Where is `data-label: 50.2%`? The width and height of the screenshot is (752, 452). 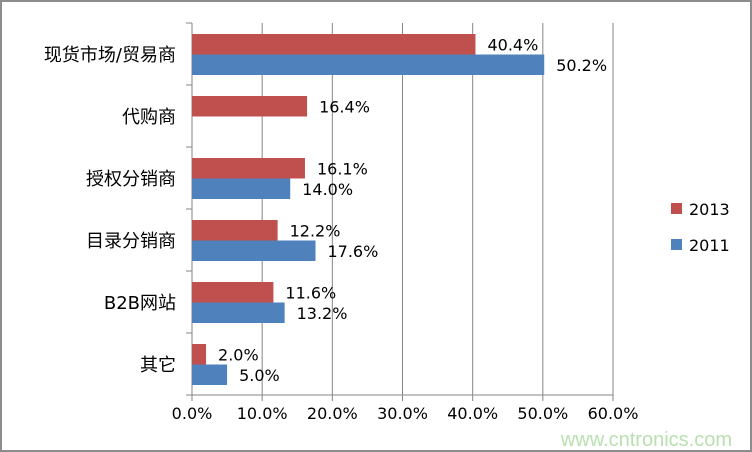
data-label: 50.2% is located at coordinates (581, 65).